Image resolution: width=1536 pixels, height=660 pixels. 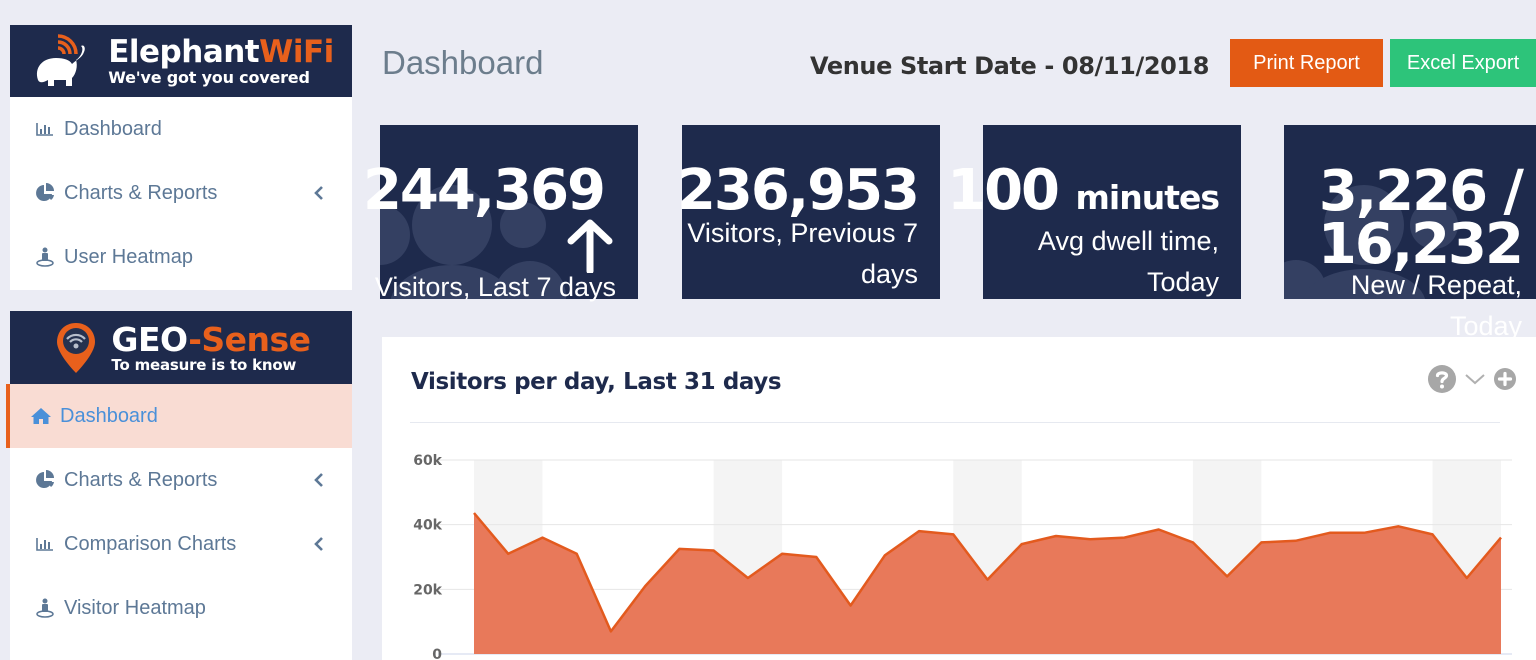 What do you see at coordinates (802, 253) in the screenshot?
I see `stat-label: Visitors, Previous 7 days` at bounding box center [802, 253].